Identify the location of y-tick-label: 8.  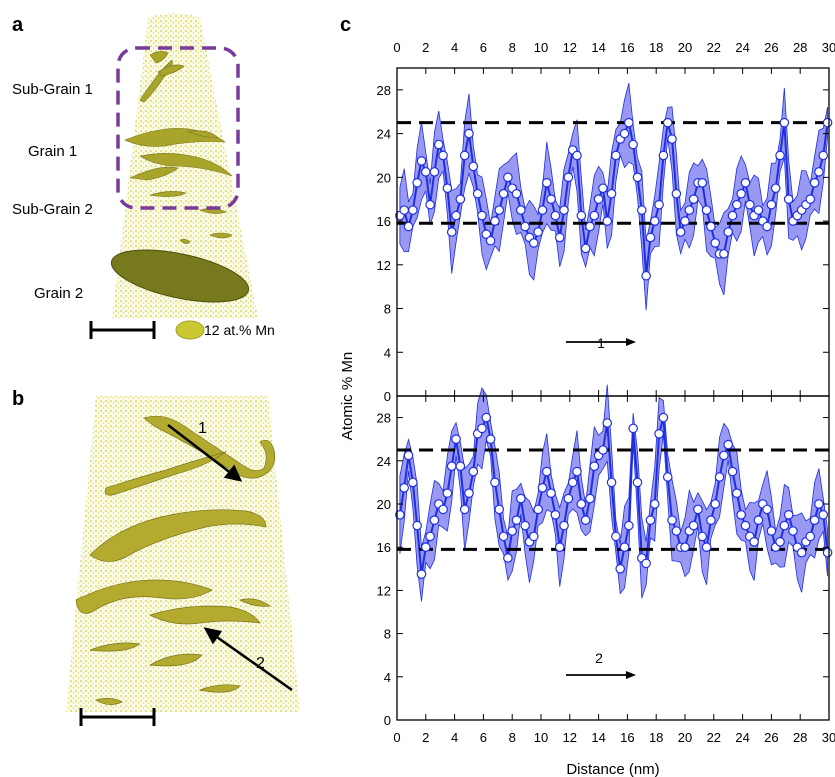
(387, 309).